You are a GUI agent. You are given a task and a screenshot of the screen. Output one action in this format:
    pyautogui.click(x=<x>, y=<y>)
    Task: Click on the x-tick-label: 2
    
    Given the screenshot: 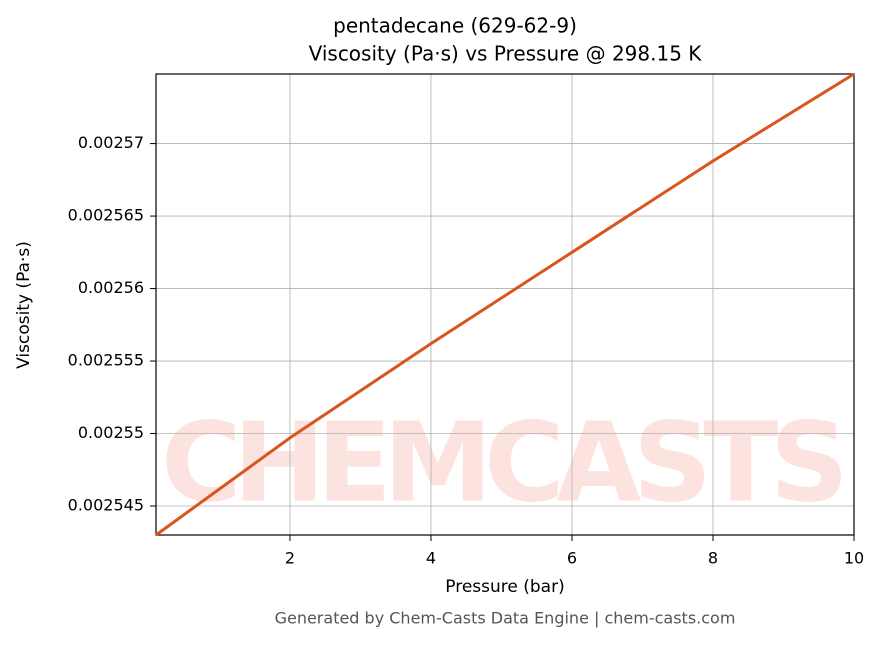 What is the action you would take?
    pyautogui.click(x=290, y=558)
    